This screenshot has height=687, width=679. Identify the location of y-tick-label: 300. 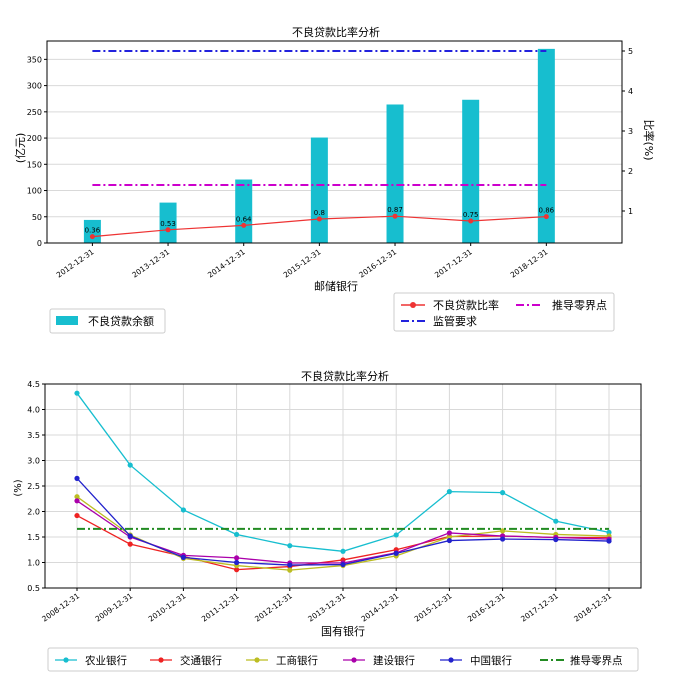
(34, 86).